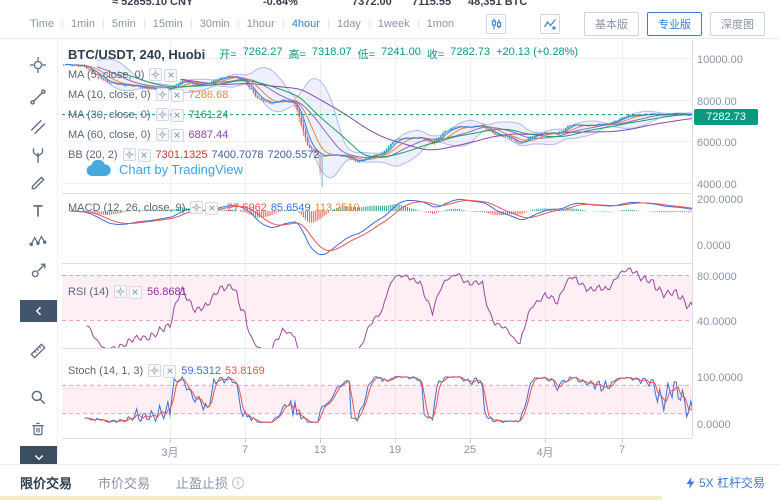 The height and width of the screenshot is (500, 779). I want to click on x-axis-label-5: 4月, so click(545, 453).